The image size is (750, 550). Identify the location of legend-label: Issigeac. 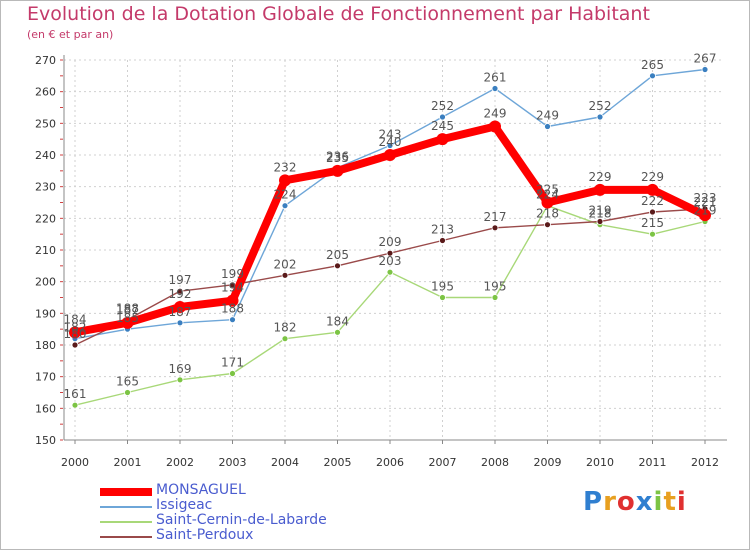
(184, 505).